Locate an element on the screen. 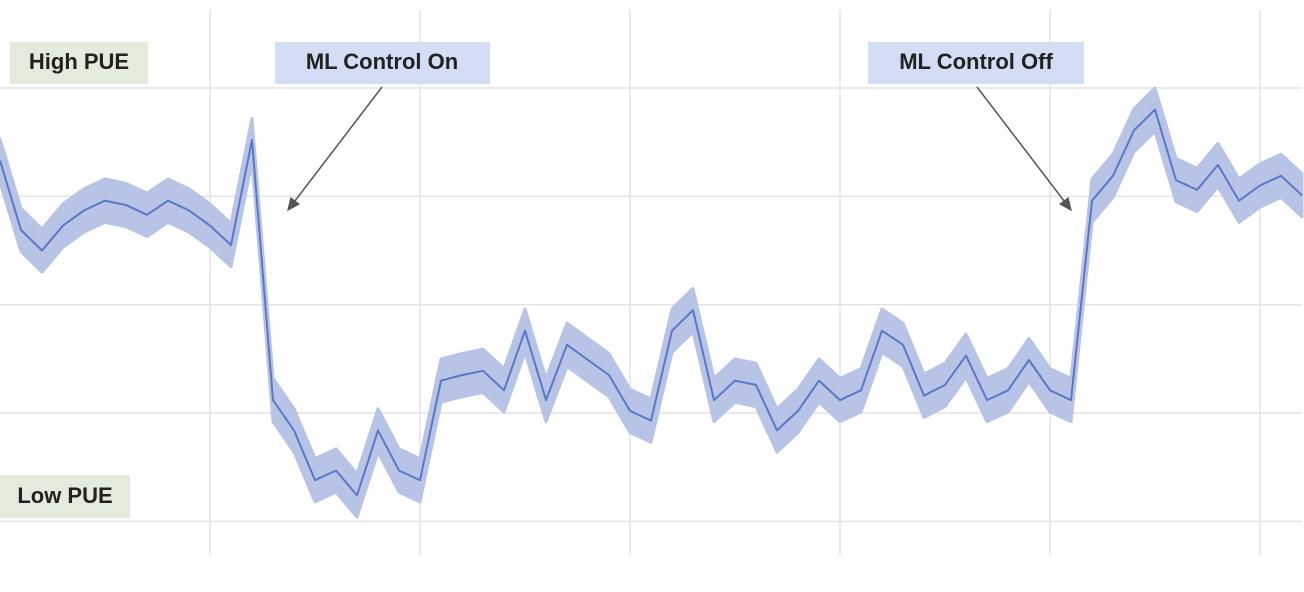 The image size is (1304, 592). annotation: ML Control Off is located at coordinates (976, 61).